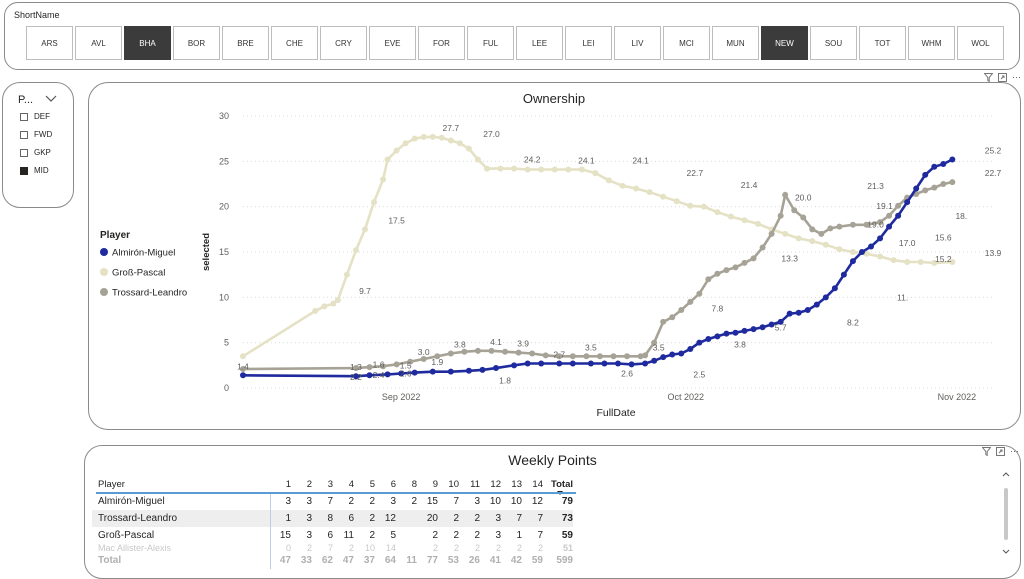 The height and width of the screenshot is (579, 1024). Describe the element at coordinates (495, 501) in the screenshot. I see `week-points-cell: 10` at that location.